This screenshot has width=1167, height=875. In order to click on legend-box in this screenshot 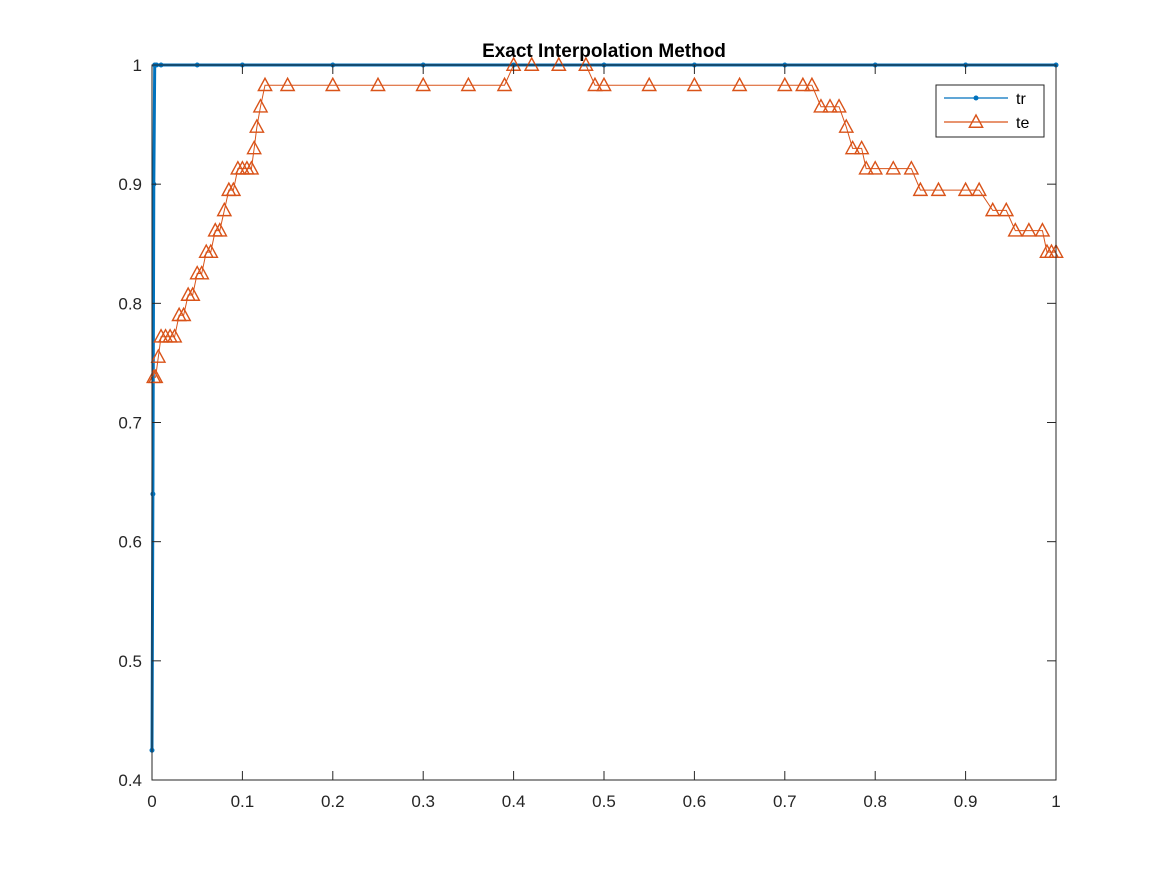, I will do `click(990, 111)`.